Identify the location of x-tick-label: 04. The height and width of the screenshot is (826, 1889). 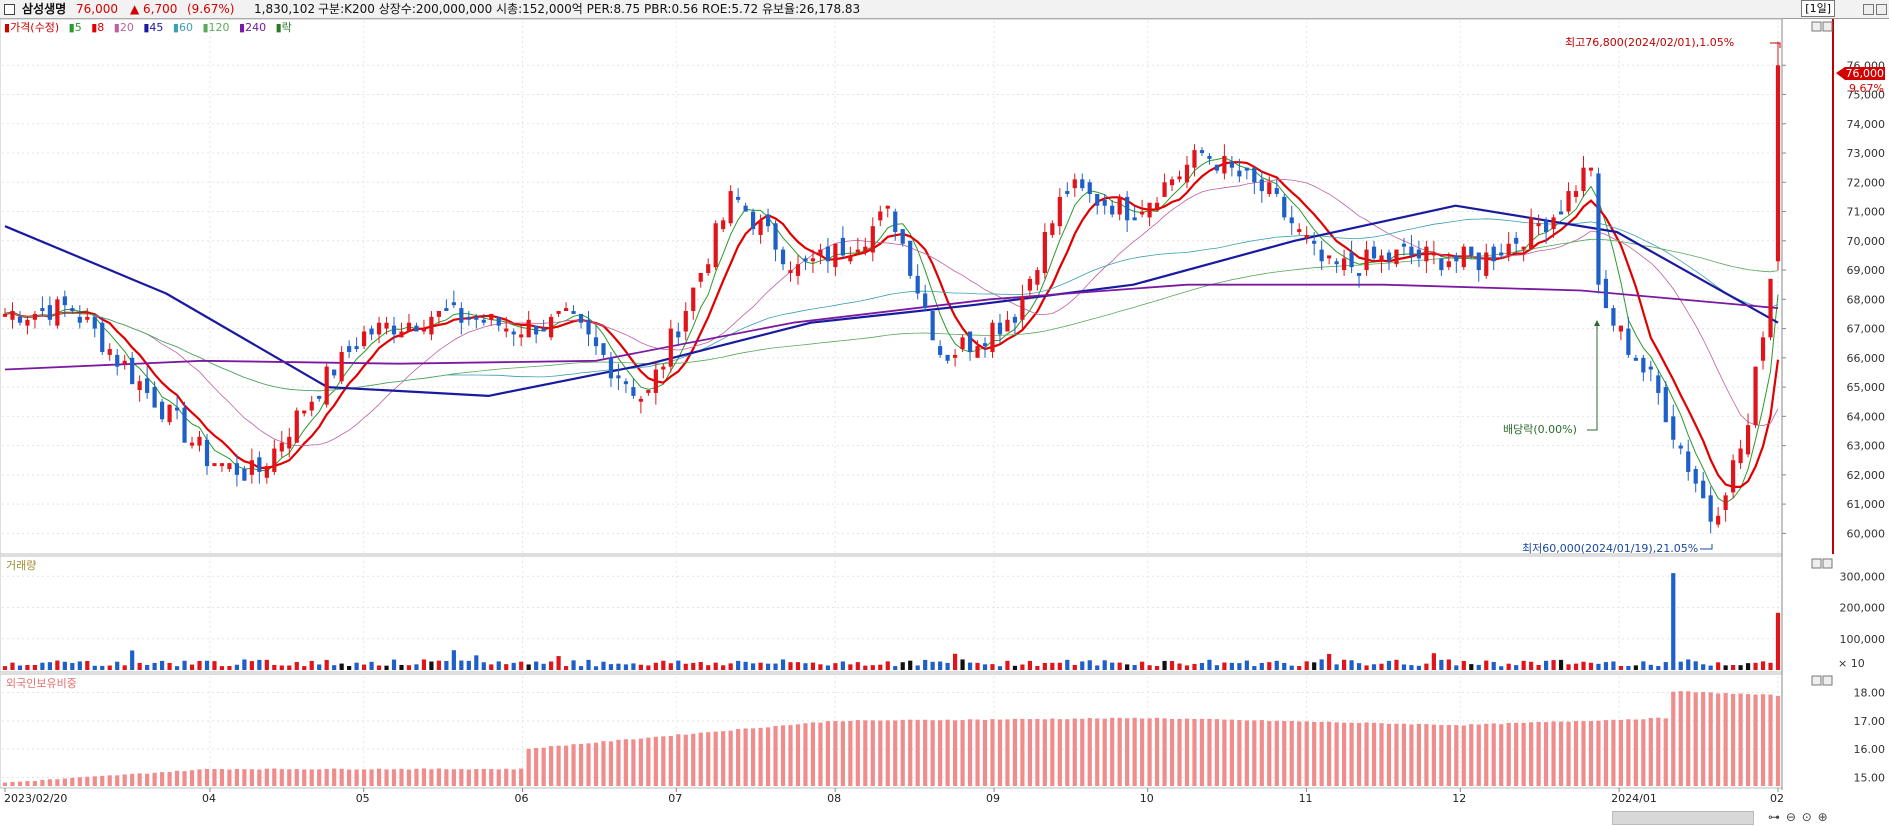
(209, 798).